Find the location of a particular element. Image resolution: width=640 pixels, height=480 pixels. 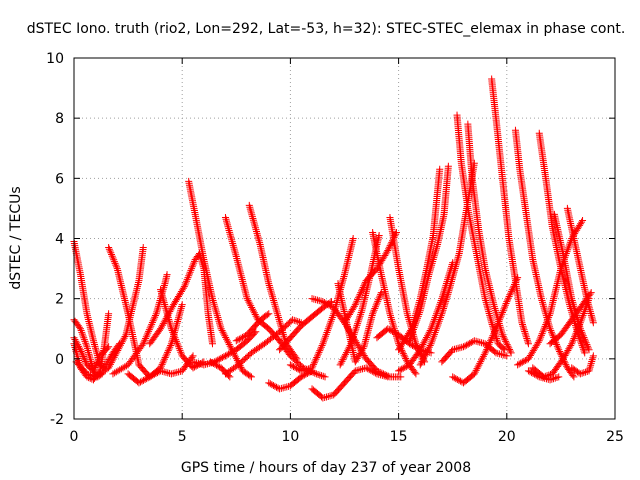

x-tick-label: 0 is located at coordinates (74, 437).